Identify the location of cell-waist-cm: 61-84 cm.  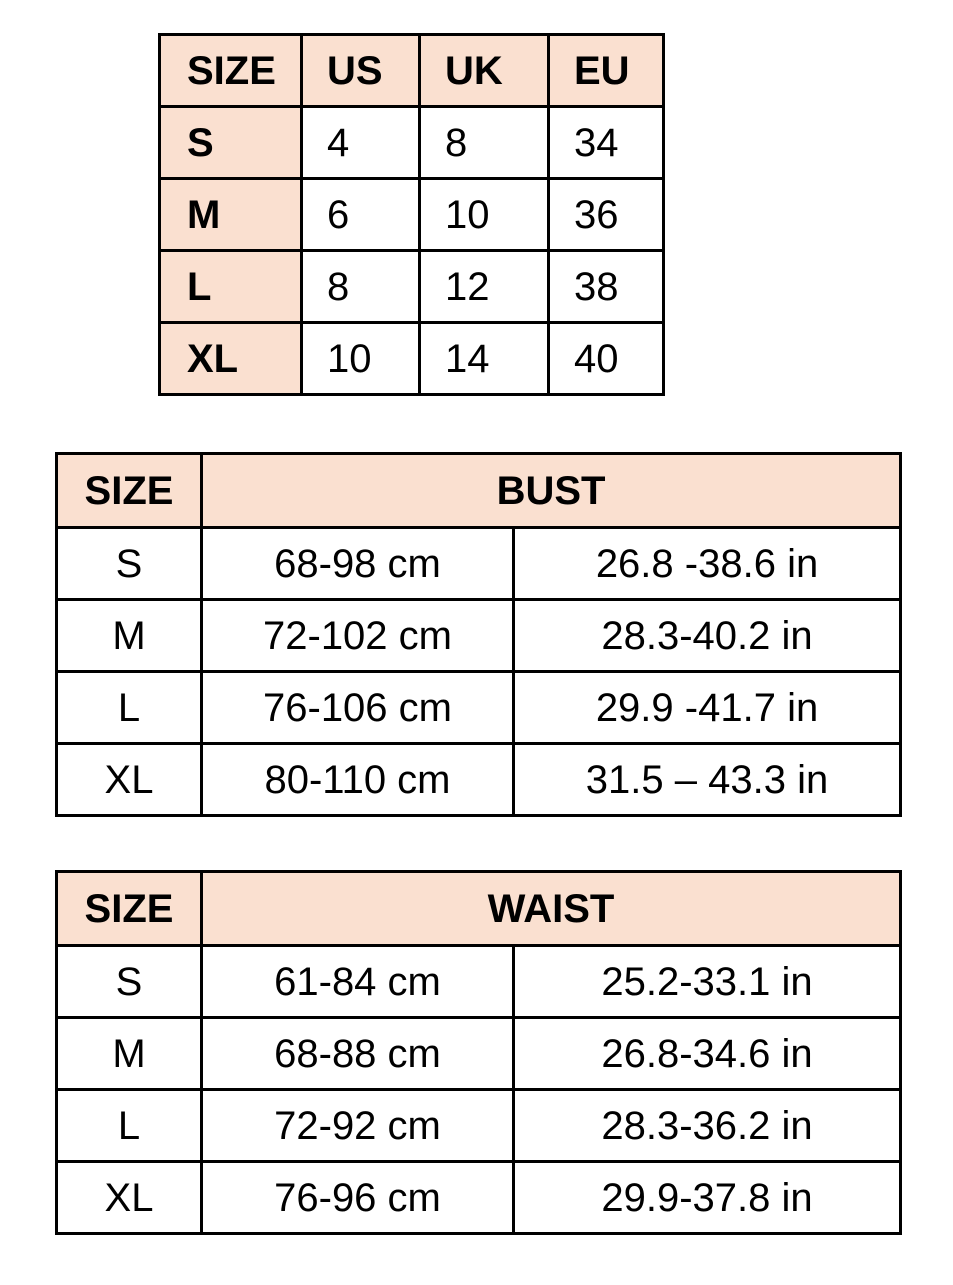
(357, 981).